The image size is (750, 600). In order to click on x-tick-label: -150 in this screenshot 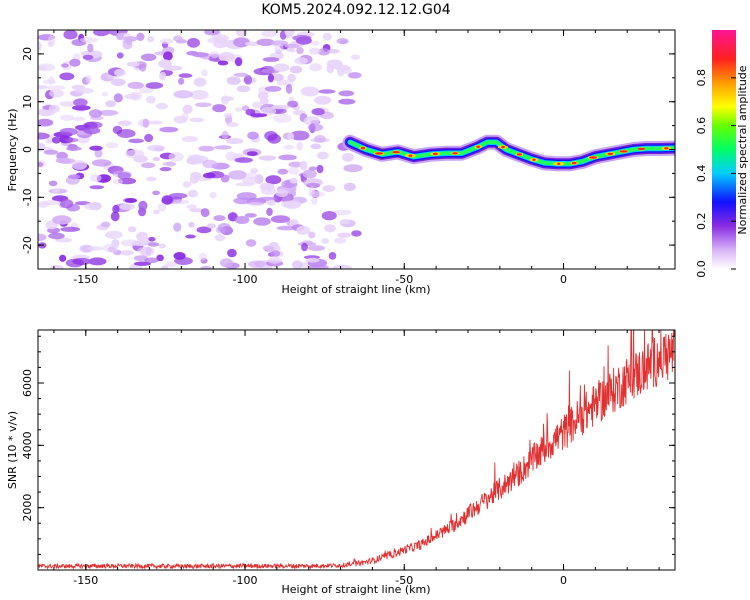, I will do `click(85, 580)`.